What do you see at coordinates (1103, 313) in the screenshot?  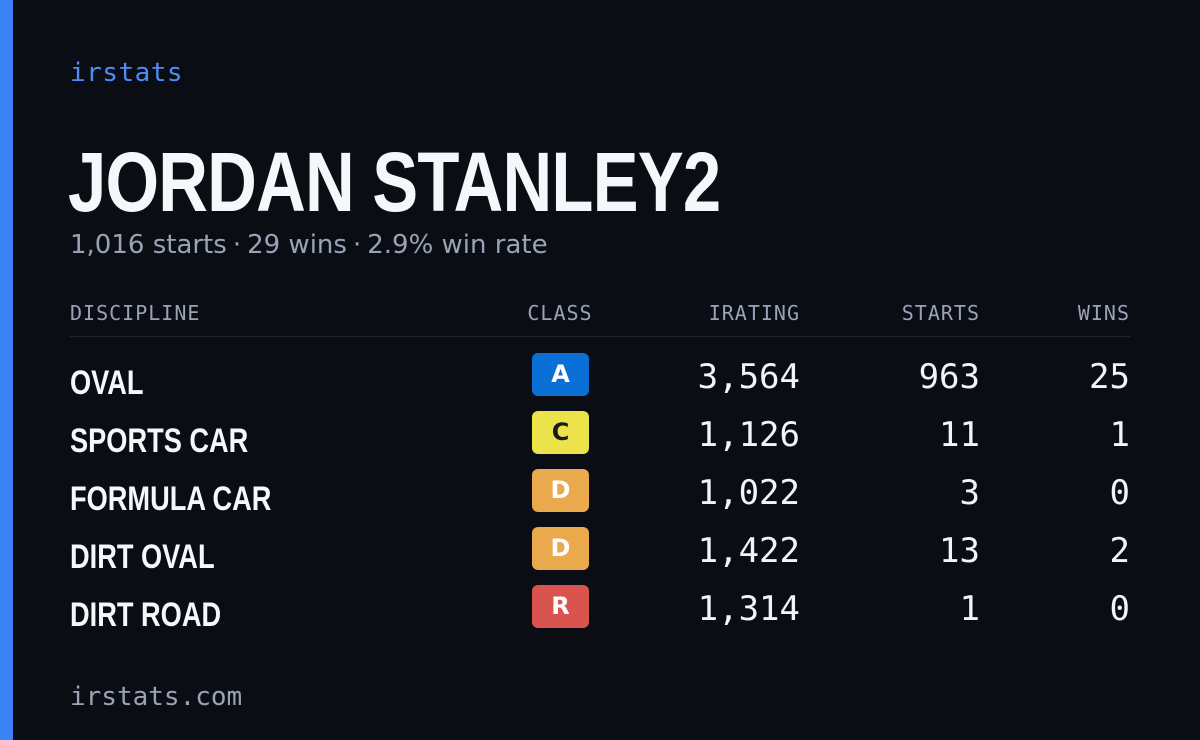 I see `column-header-wins: WINS` at bounding box center [1103, 313].